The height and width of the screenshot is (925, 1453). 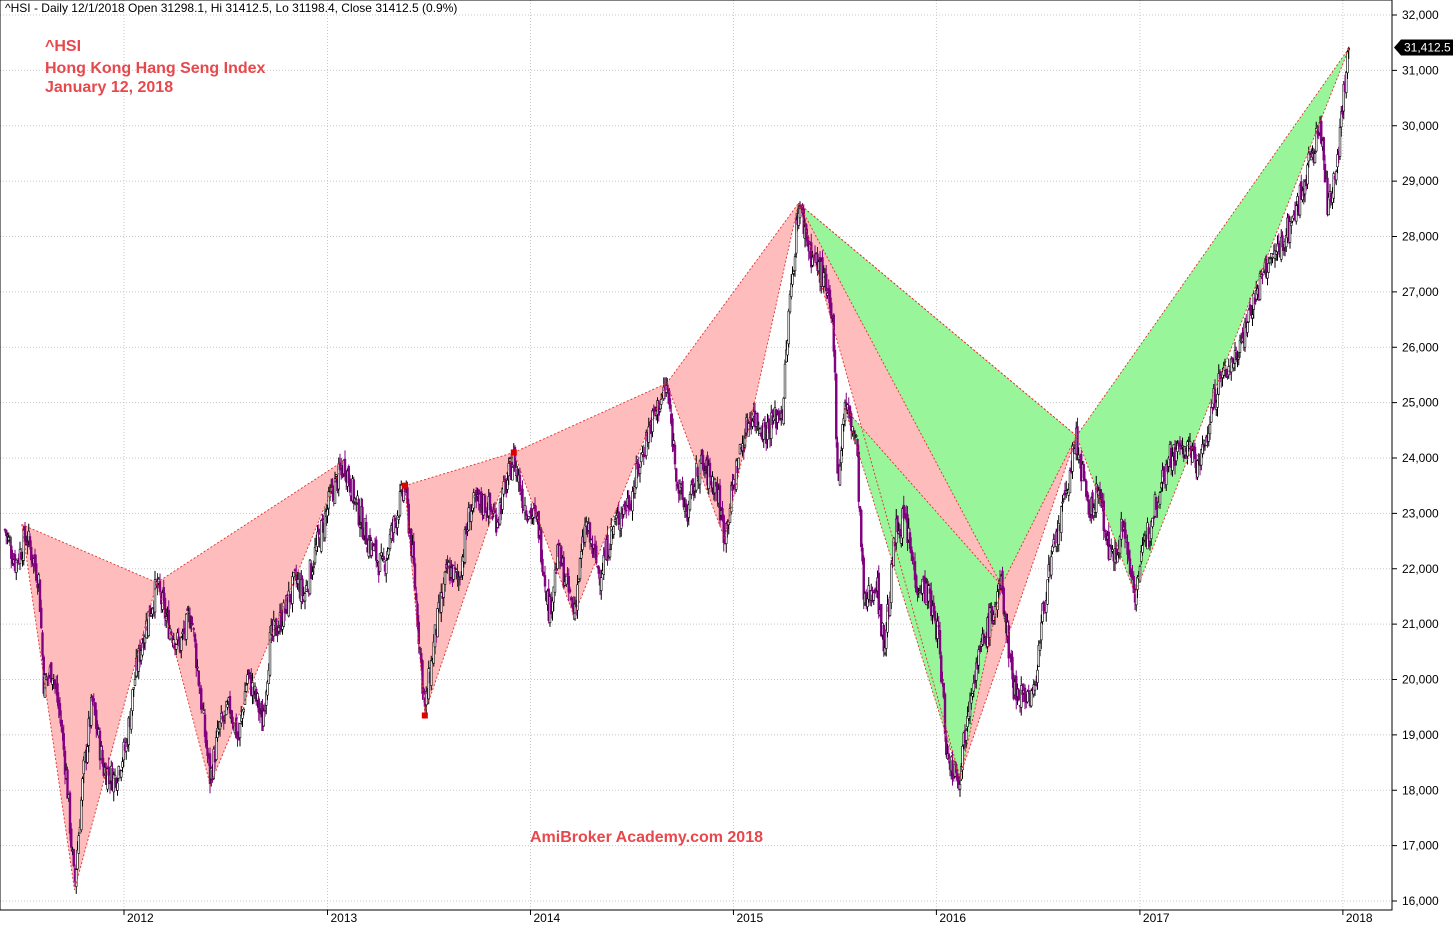 I want to click on bullish-pattern-outline, so click(x=1213, y=321).